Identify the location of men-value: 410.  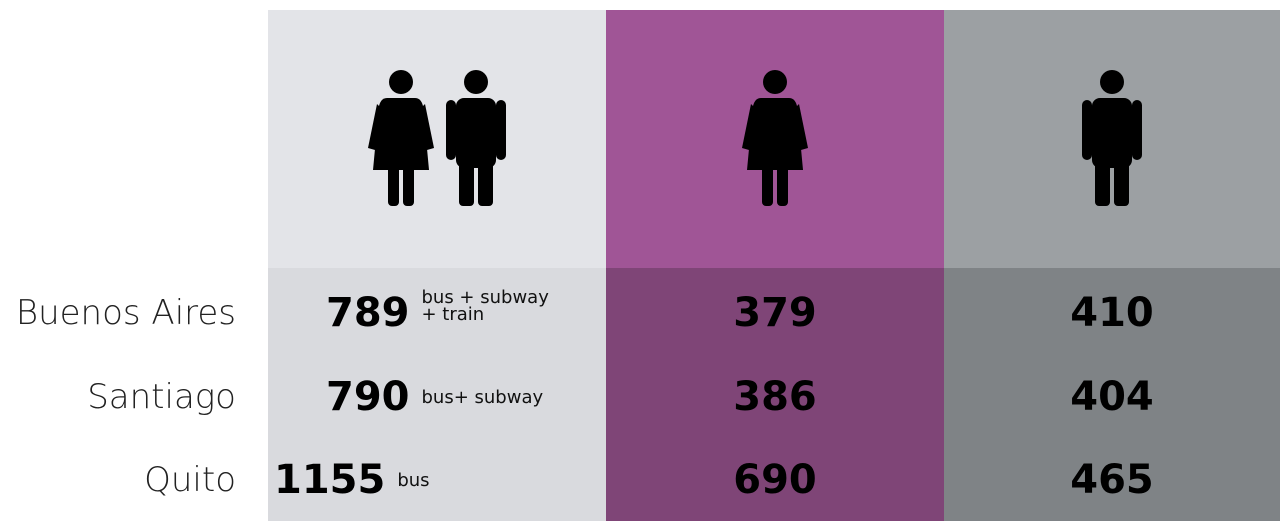
(1112, 313).